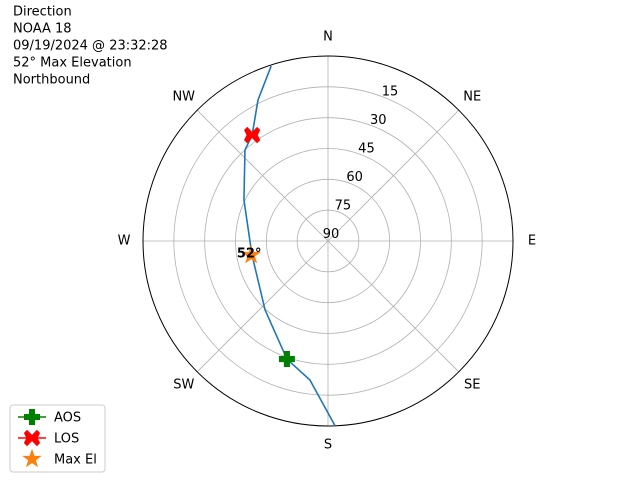 This screenshot has width=640, height=480. I want to click on r-tick-label: 90, so click(331, 234).